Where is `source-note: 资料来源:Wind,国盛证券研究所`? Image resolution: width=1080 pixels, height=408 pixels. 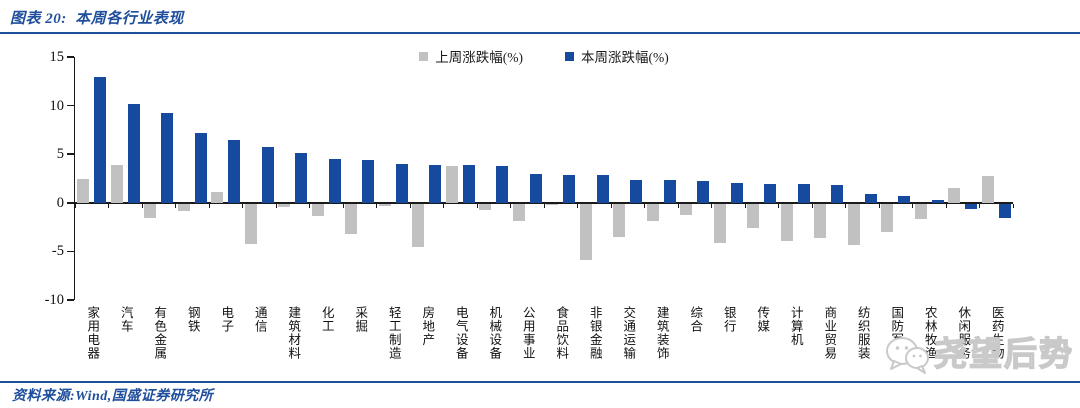
source-note: 资料来源:Wind,国盛证券研究所 is located at coordinates (113, 396).